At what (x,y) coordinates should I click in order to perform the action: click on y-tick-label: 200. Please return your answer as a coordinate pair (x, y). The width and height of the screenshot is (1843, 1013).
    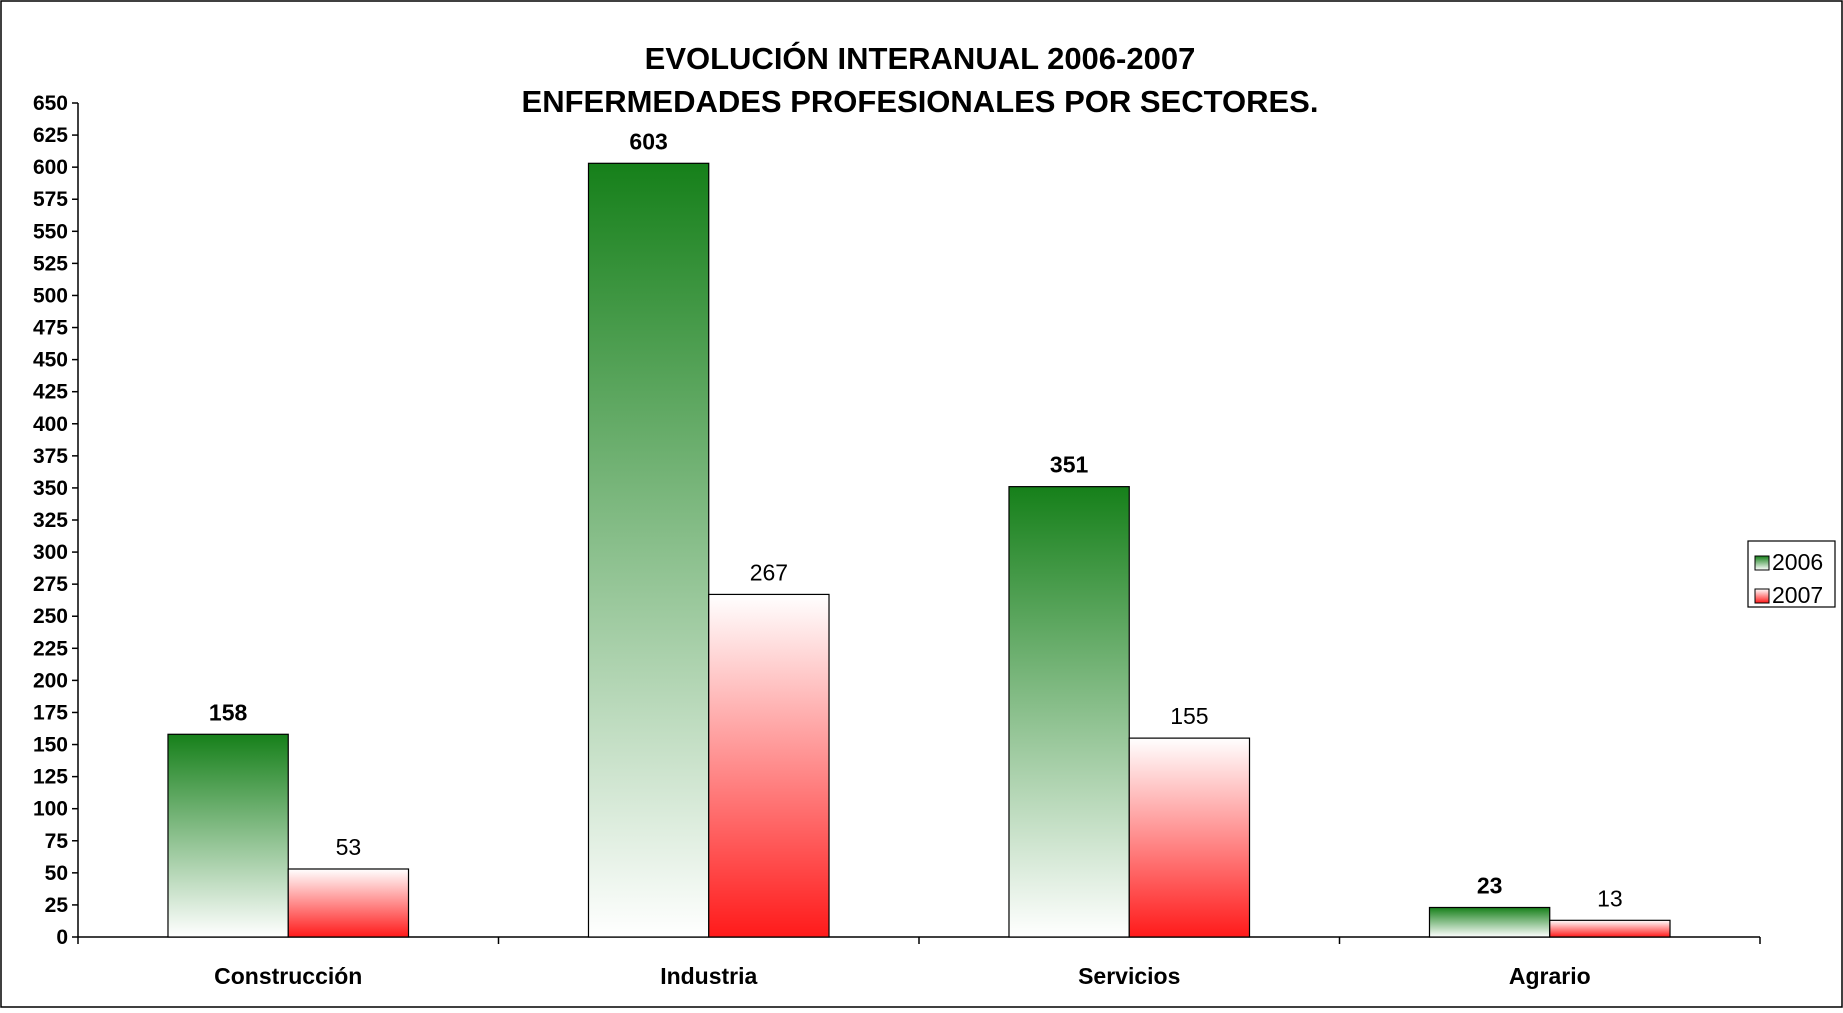
    Looking at the image, I should click on (50, 680).